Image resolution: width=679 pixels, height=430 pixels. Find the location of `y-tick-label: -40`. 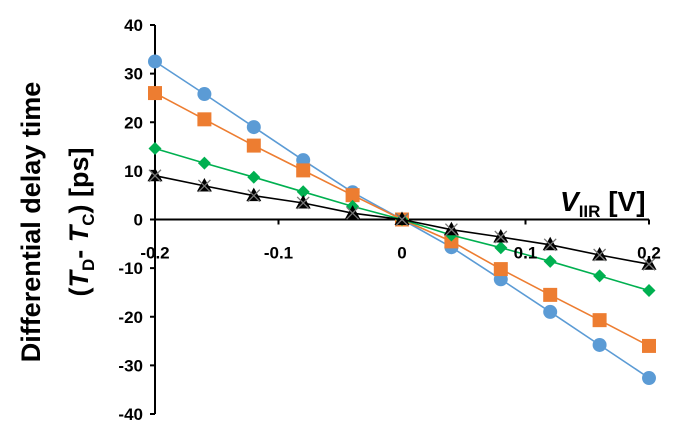

y-tick-label: -40 is located at coordinates (130, 414).